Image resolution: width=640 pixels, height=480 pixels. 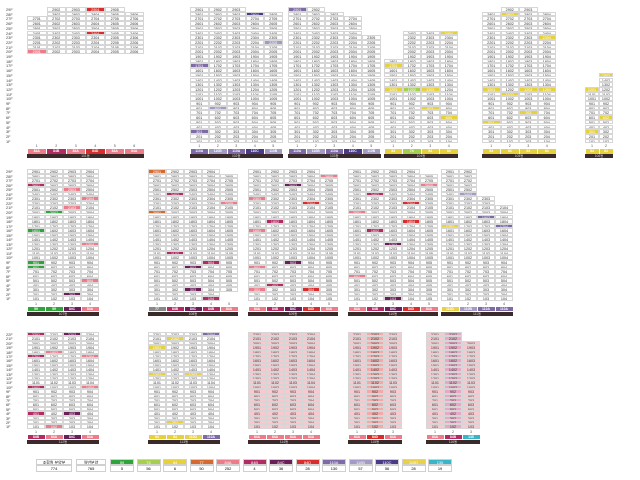 What do you see at coordinates (236, 136) in the screenshot?
I see `apt-unit-cell: 203` at bounding box center [236, 136].